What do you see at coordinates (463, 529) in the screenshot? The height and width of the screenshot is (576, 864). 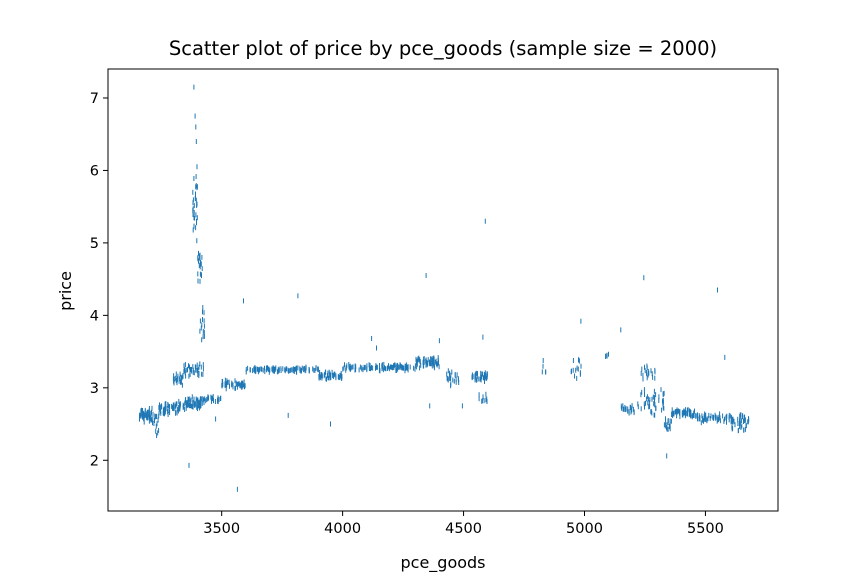 I see `x-tick-label: 4500` at bounding box center [463, 529].